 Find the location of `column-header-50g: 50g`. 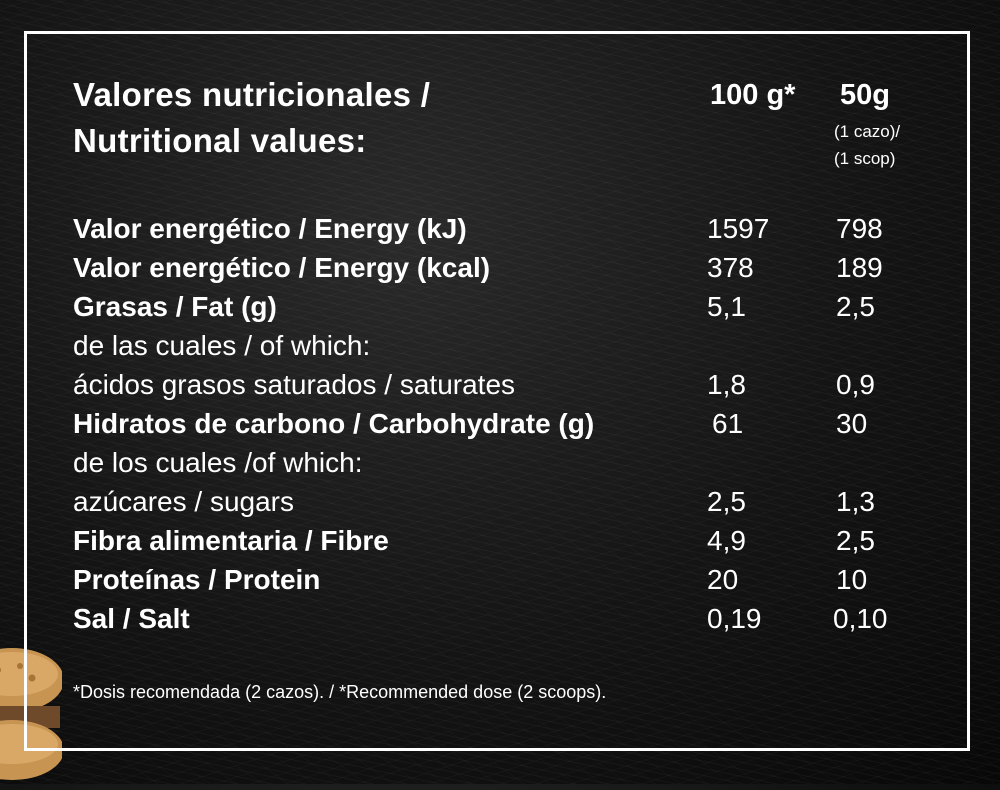

column-header-50g: 50g is located at coordinates (865, 95).